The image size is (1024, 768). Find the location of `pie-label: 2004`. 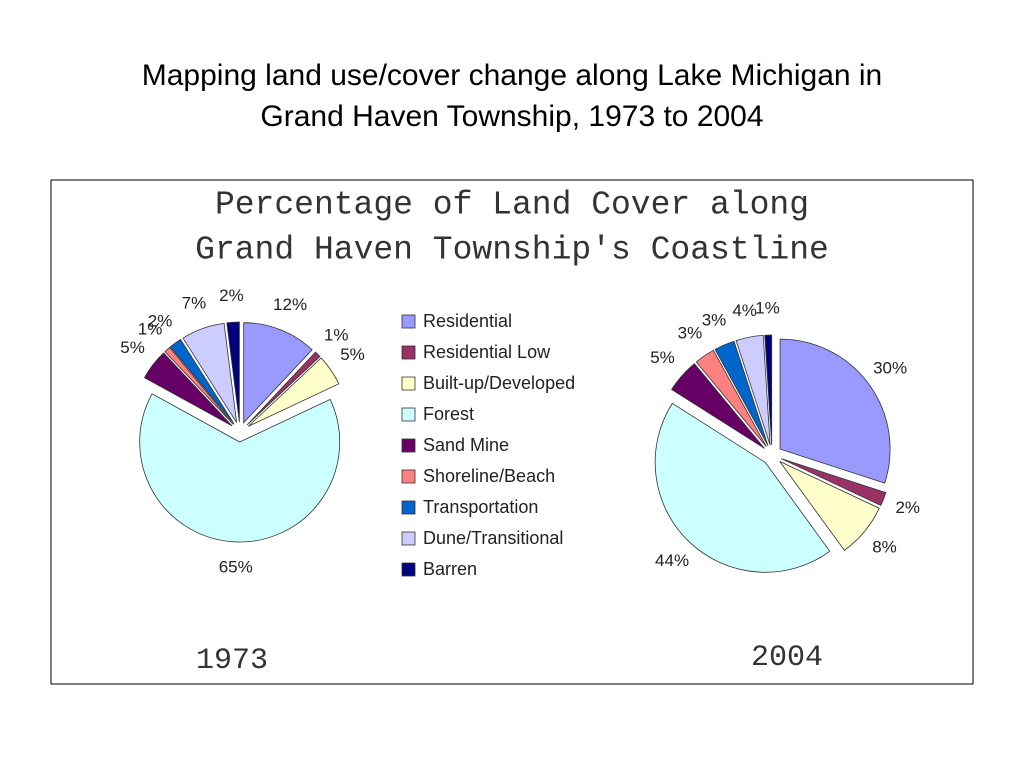

pie-label: 2004 is located at coordinates (787, 658).